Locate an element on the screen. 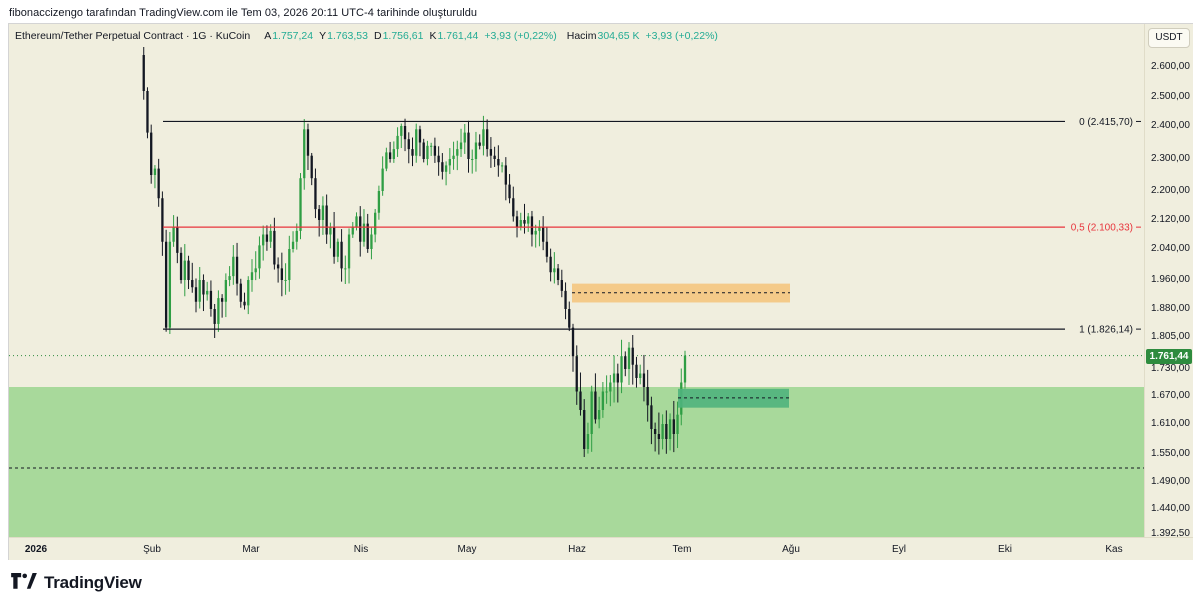  currency-button: USDT is located at coordinates (1169, 38).